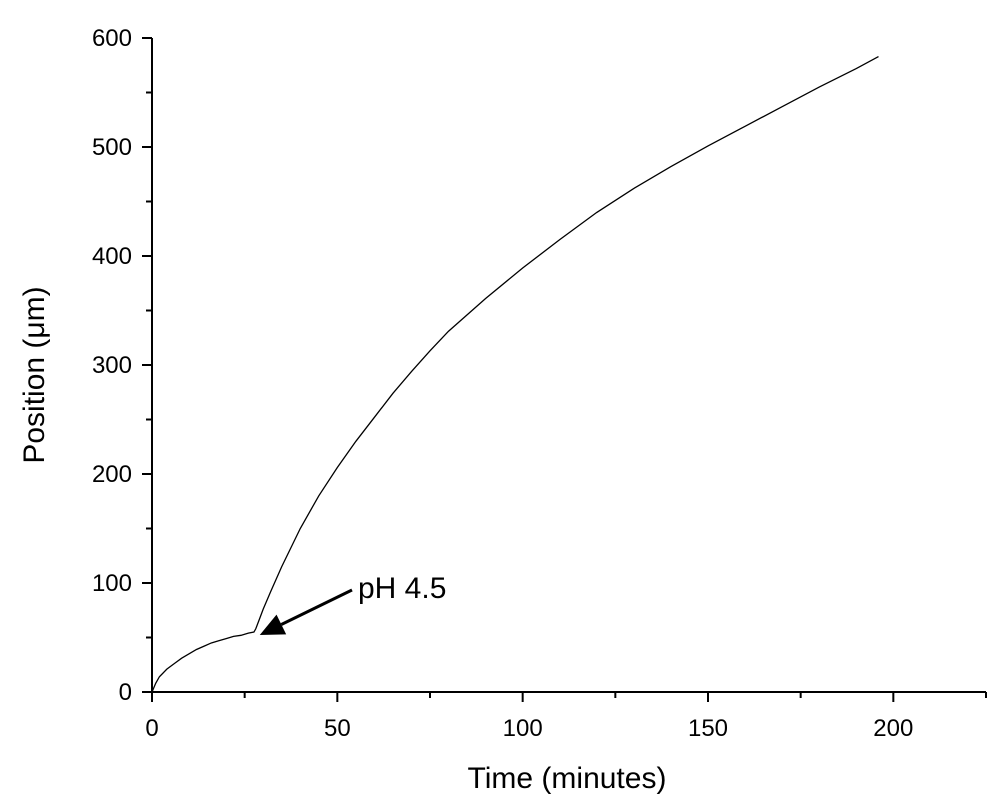 Image resolution: width=998 pixels, height=807 pixels. What do you see at coordinates (567, 778) in the screenshot?
I see `x-axis-title: Time (minutes)` at bounding box center [567, 778].